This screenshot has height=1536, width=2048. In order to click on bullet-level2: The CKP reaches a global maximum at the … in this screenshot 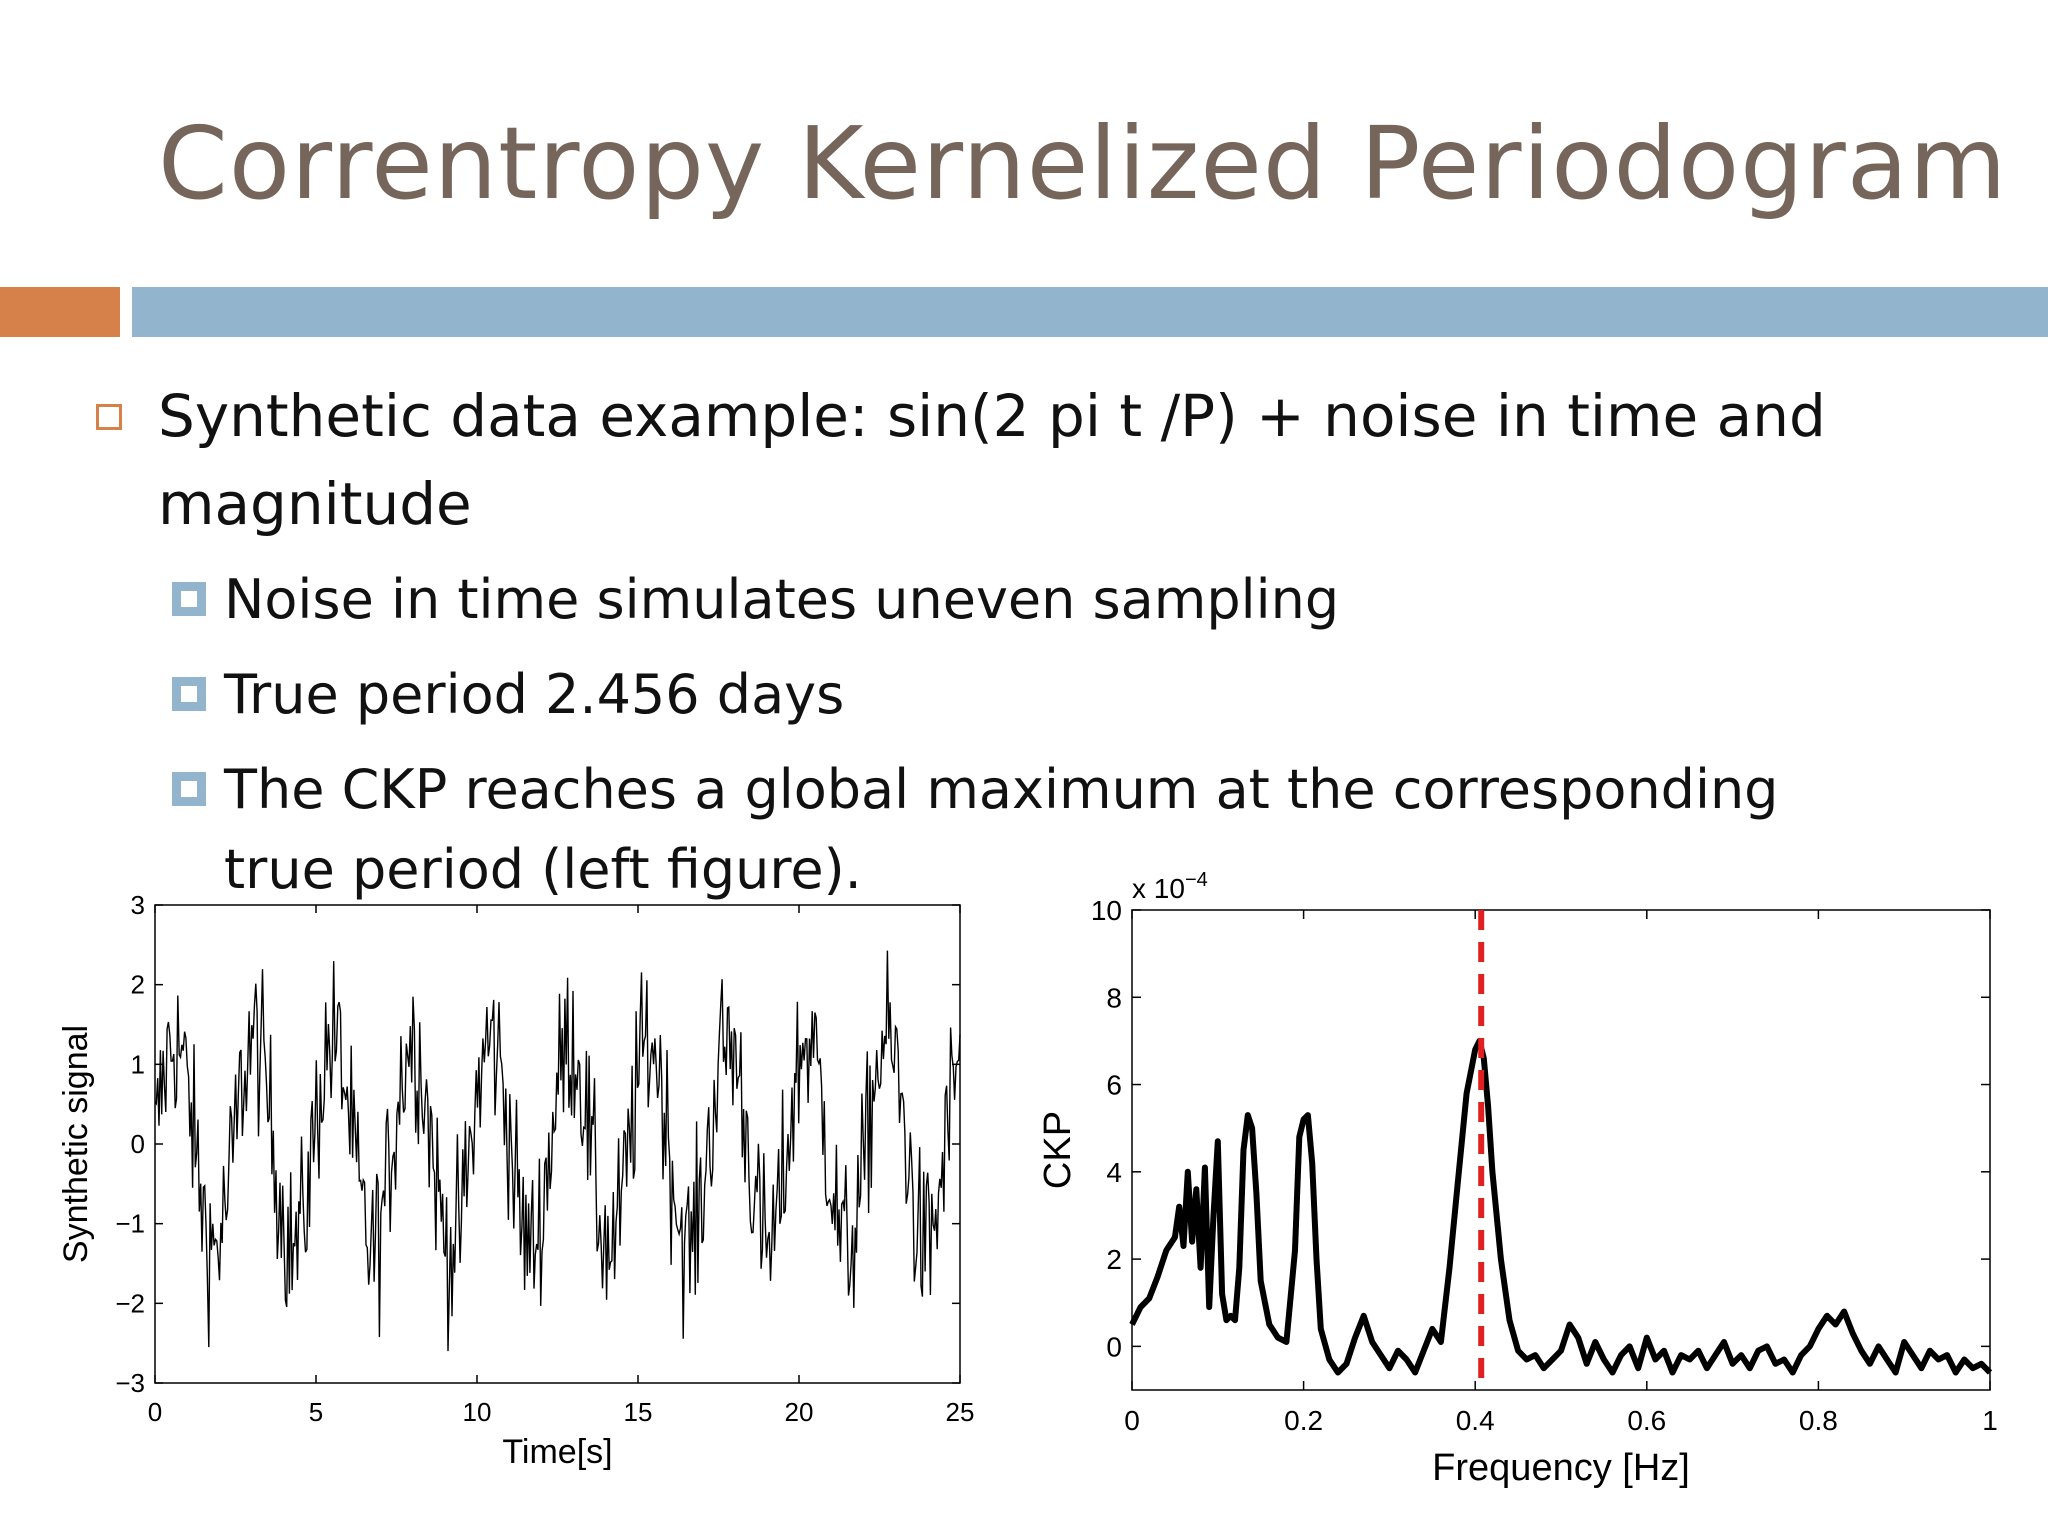, I will do `click(1022, 830)`.